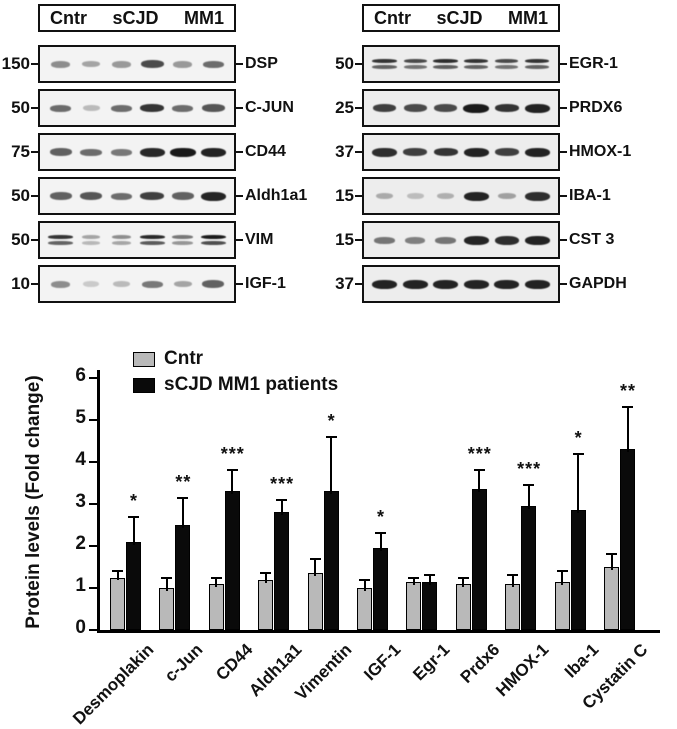 The width and height of the screenshot is (677, 729). I want to click on blot-label-cell: DSP, so click(280, 64).